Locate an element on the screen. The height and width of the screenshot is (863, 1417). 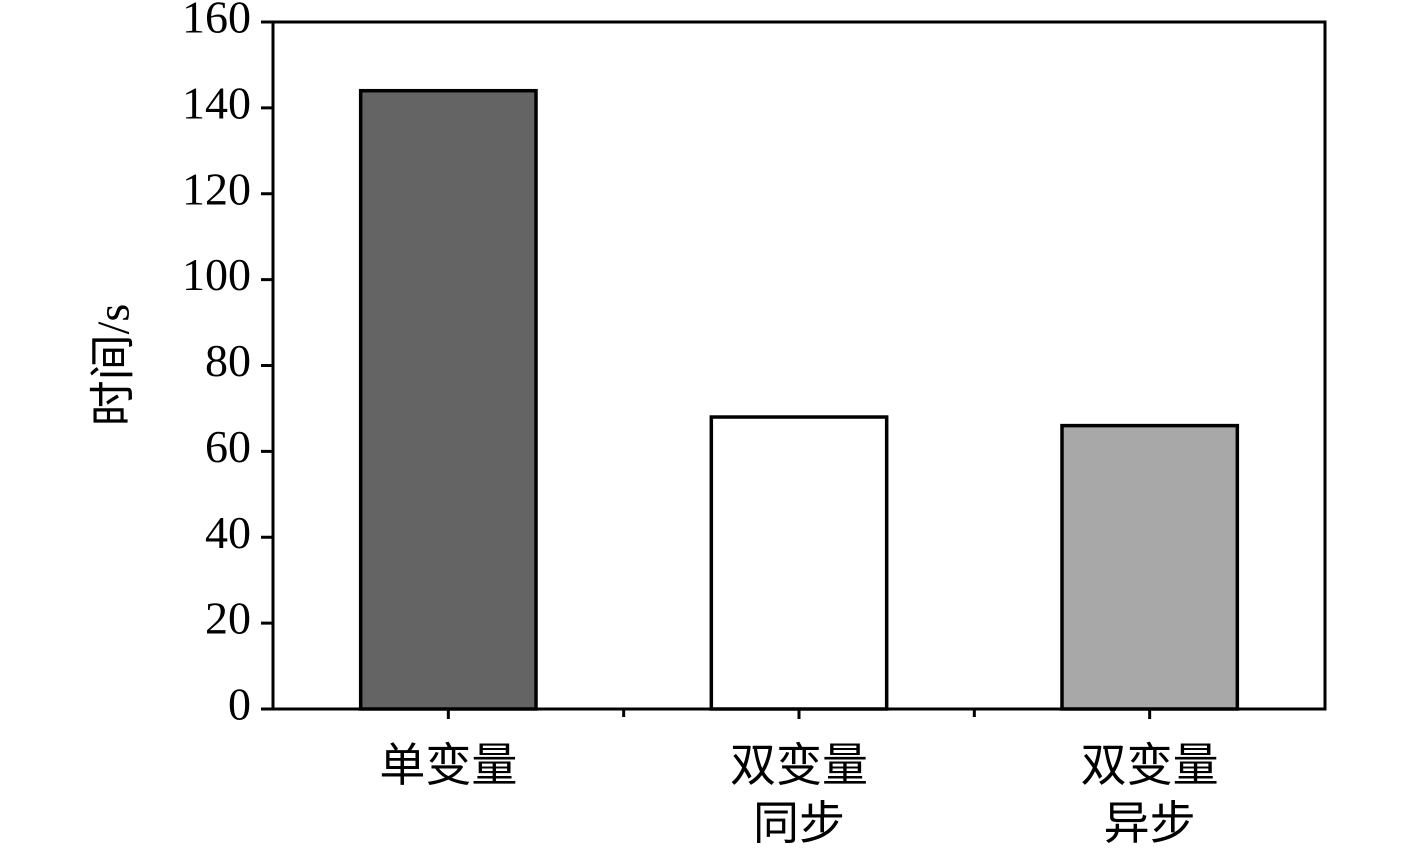
y-tick-label: 160 is located at coordinates (216, 21).